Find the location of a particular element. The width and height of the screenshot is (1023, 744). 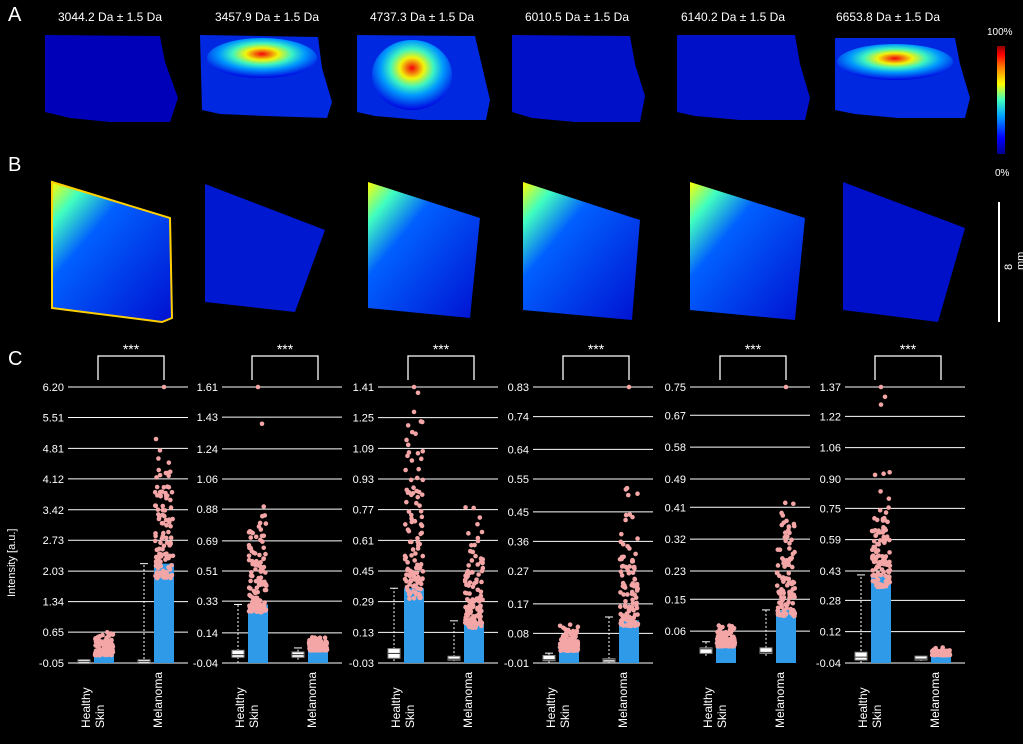

y-tick-label: 0.88 is located at coordinates (207, 510).